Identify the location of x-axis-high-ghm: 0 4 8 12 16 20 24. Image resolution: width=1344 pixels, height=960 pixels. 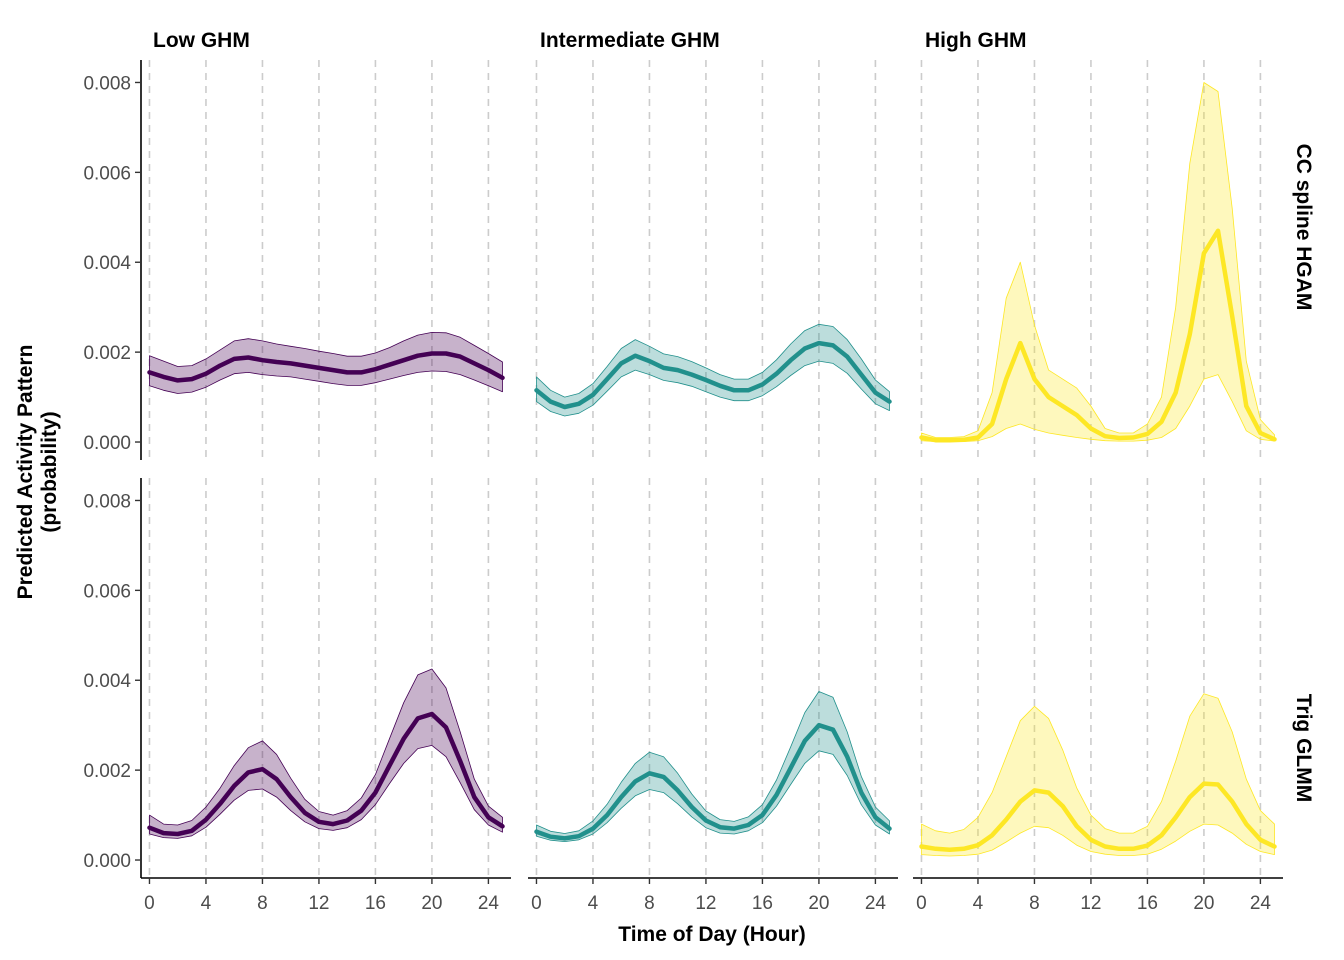
(1098, 895).